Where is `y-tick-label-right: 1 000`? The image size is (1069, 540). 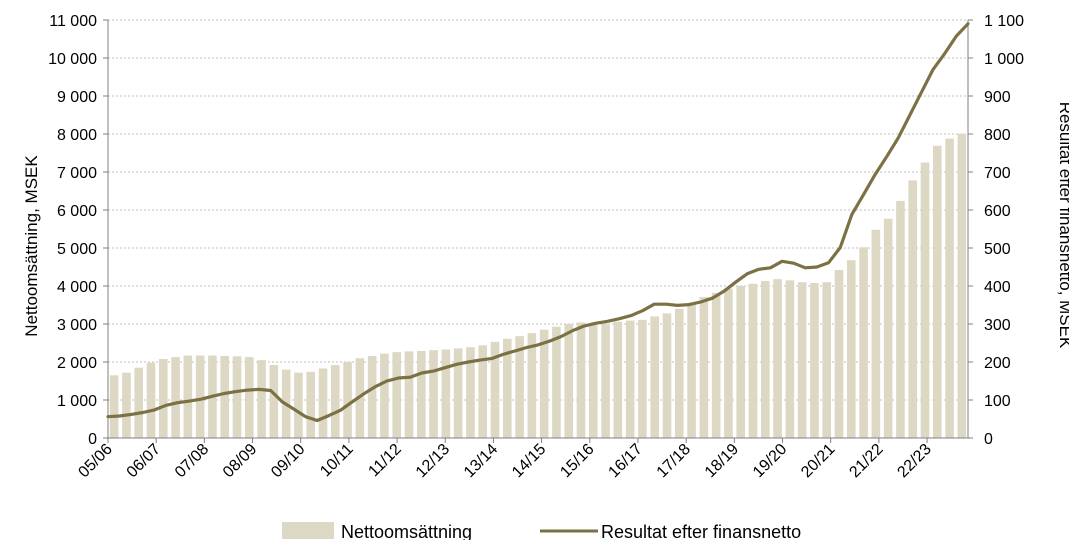
y-tick-label-right: 1 000 is located at coordinates (1004, 59).